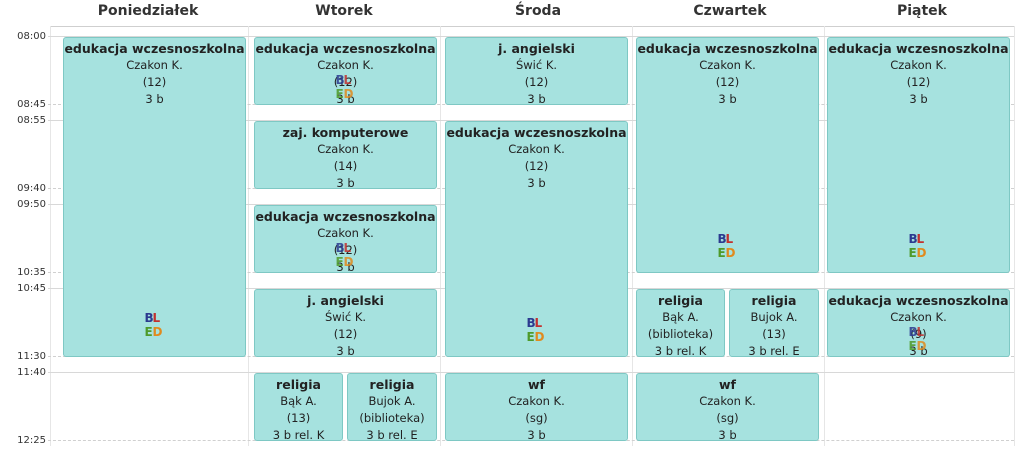  I want to click on lesson-room: (14), so click(345, 166).